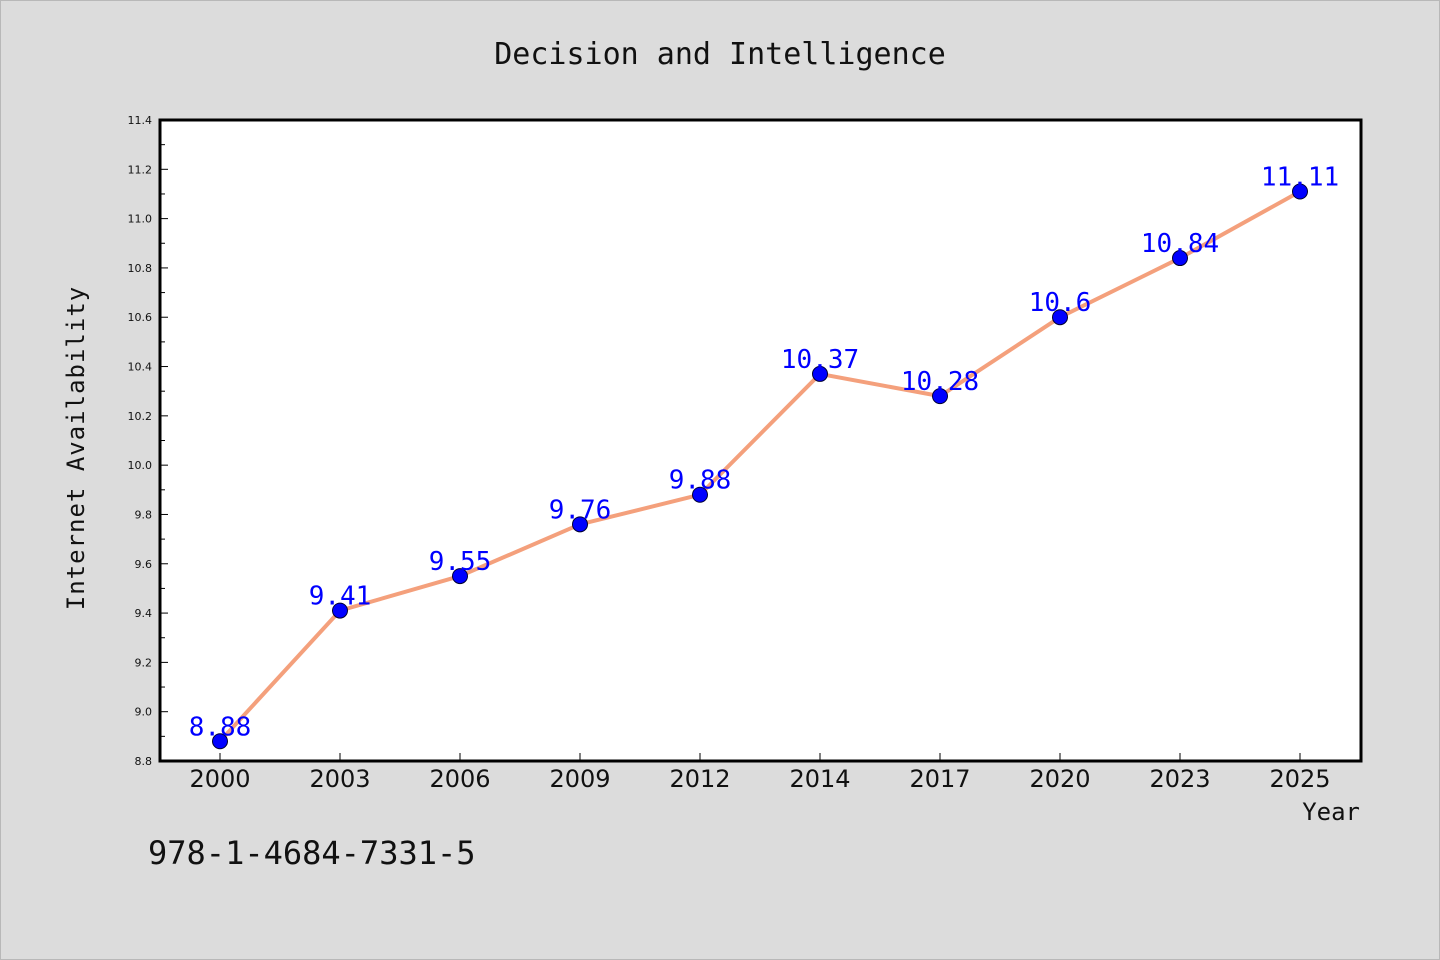 This screenshot has width=1440, height=960. What do you see at coordinates (580, 510) in the screenshot?
I see `data-label: 9.76` at bounding box center [580, 510].